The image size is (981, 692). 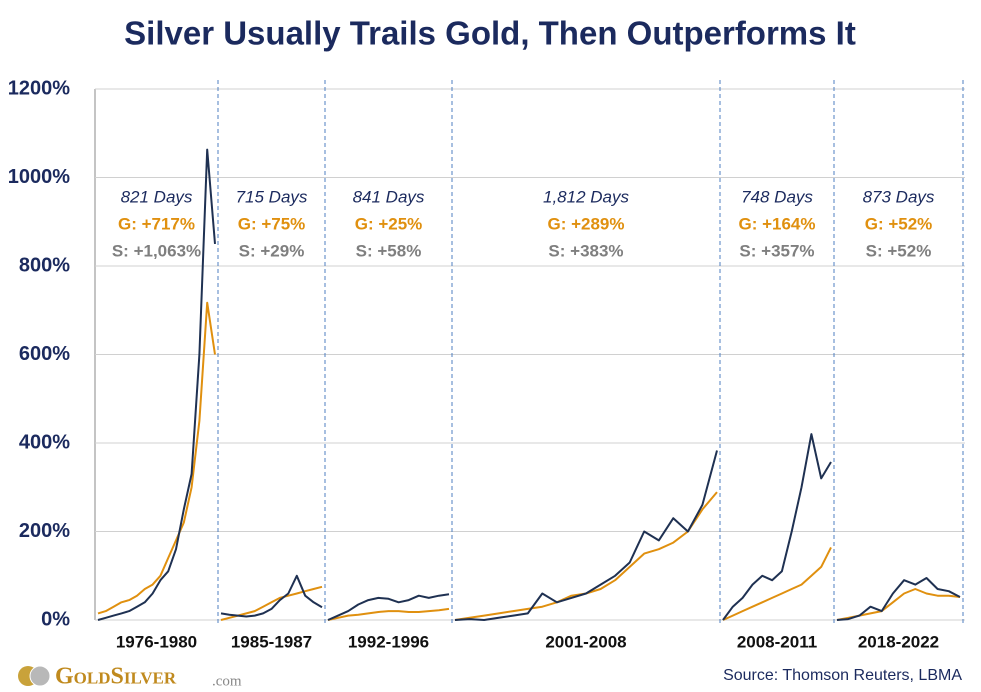 What do you see at coordinates (44, 354) in the screenshot?
I see `y-tick-label: 600%` at bounding box center [44, 354].